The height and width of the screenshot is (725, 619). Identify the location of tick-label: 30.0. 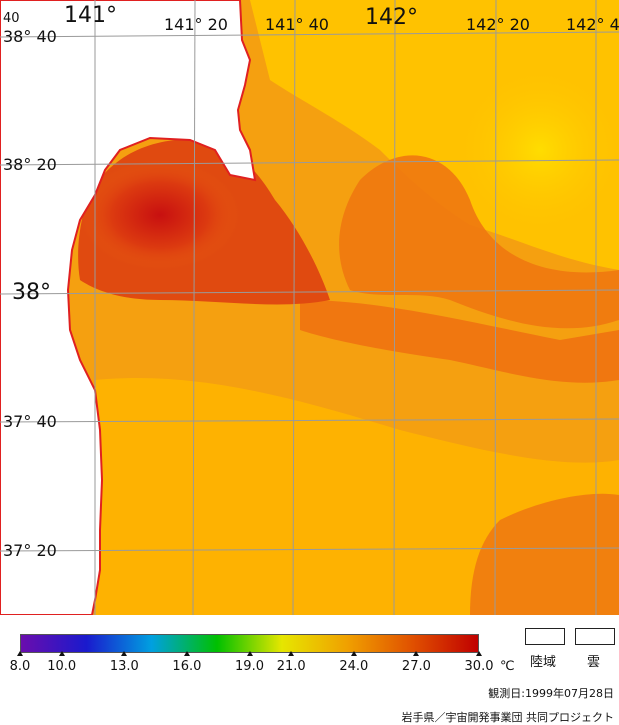
(479, 666).